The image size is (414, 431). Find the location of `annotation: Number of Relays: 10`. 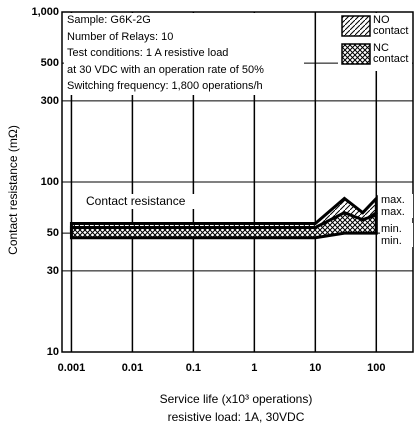

annotation: Number of Relays: 10 is located at coordinates (120, 37).